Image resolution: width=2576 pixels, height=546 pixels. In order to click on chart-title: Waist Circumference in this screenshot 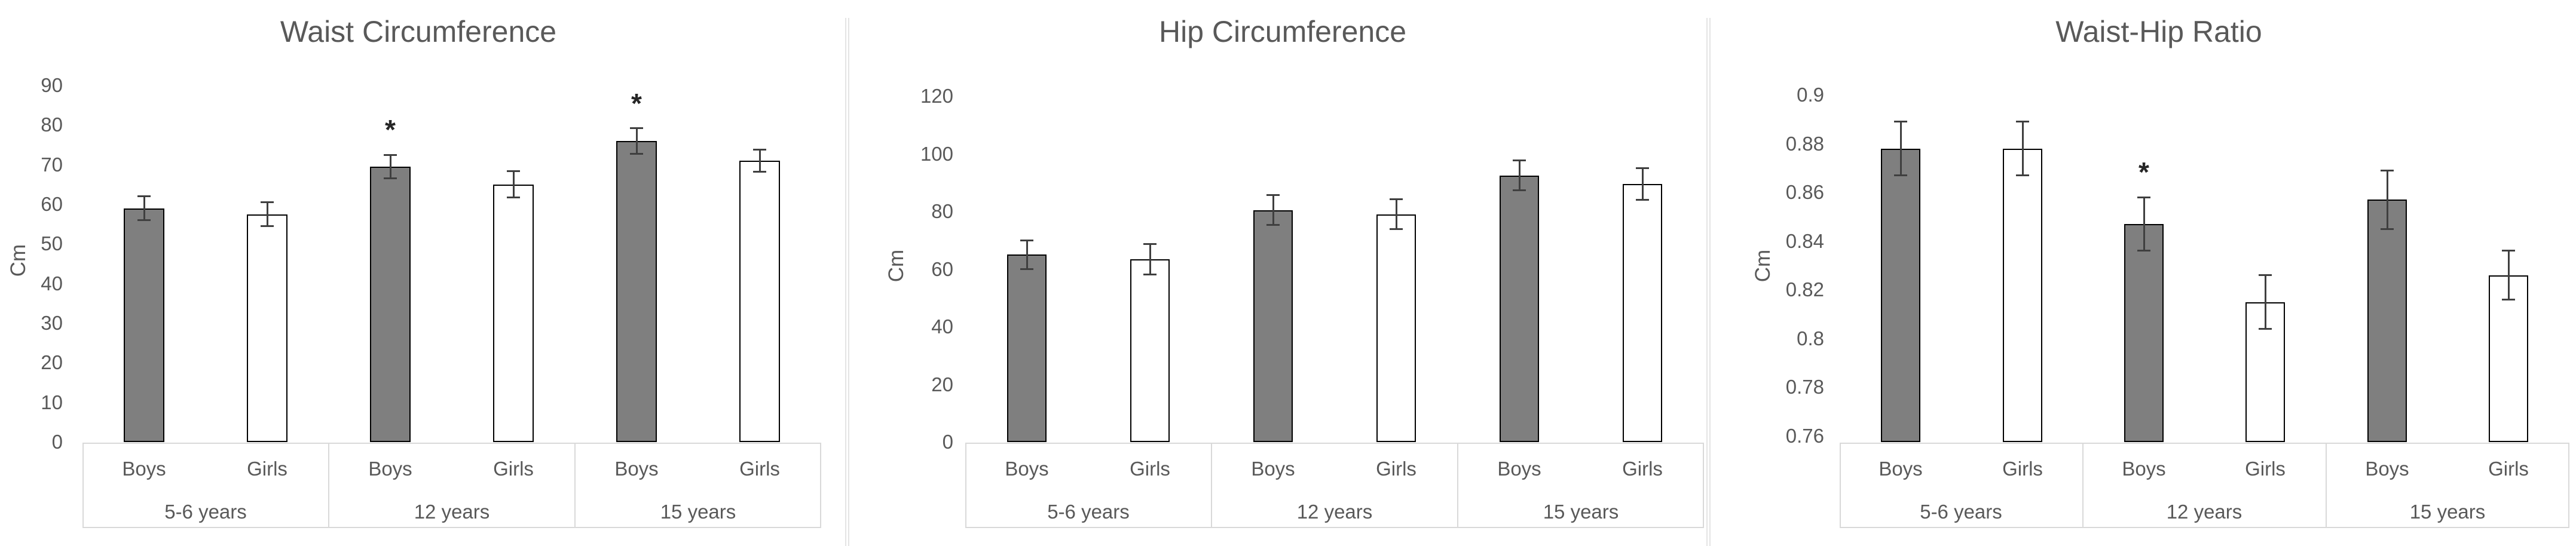, I will do `click(418, 31)`.